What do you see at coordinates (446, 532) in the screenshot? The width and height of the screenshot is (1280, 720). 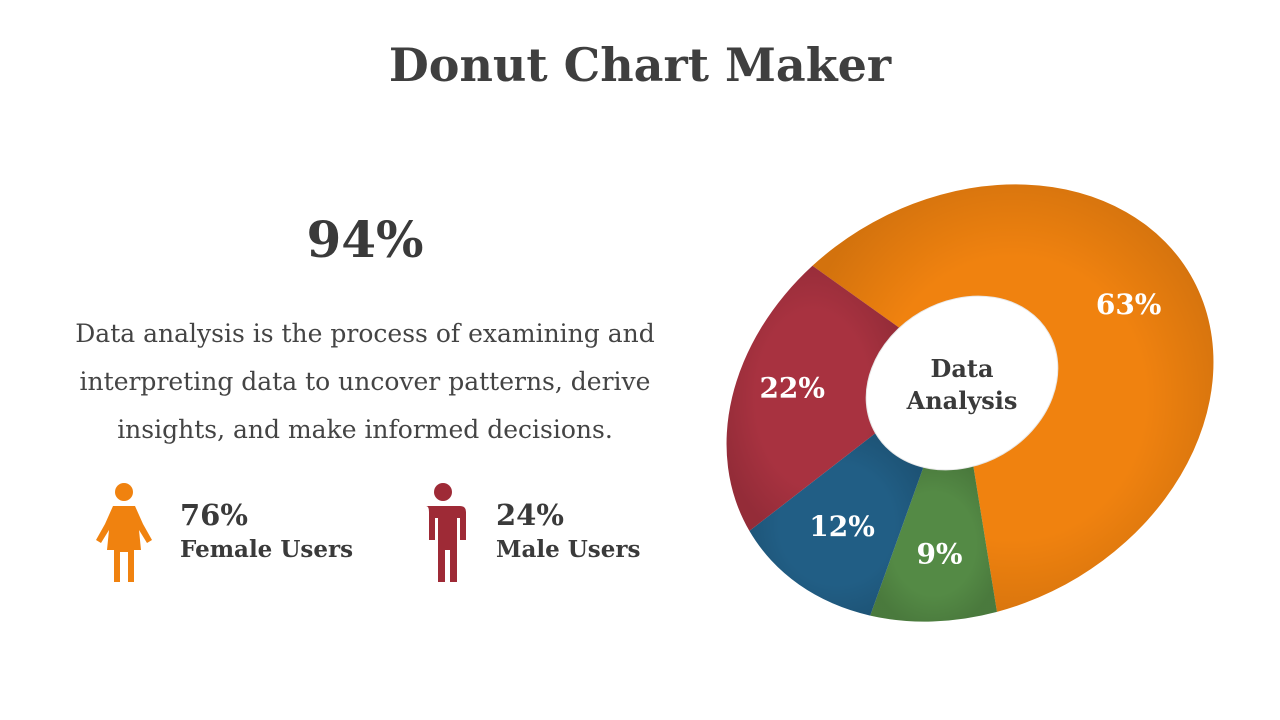 I see `male-user-icon` at bounding box center [446, 532].